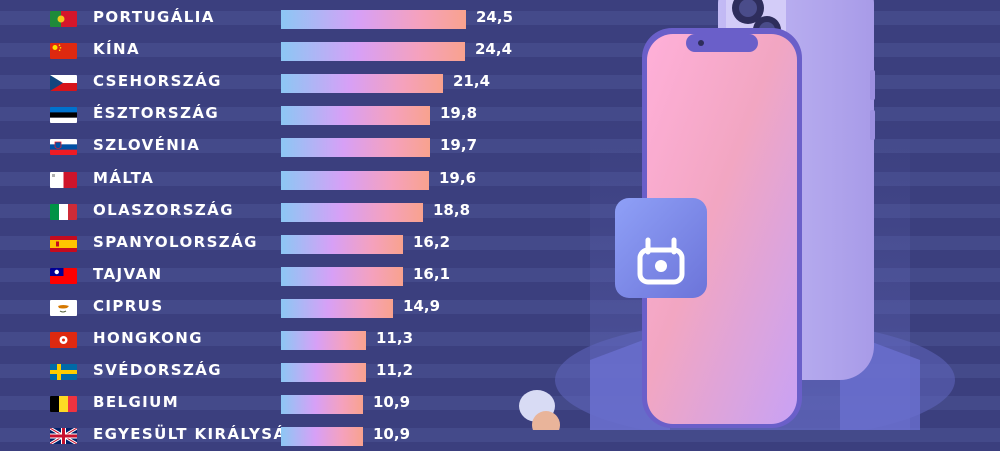 Image resolution: width=1000 pixels, height=451 pixels. What do you see at coordinates (495, 17) in the screenshot?
I see `value-label: 24,5` at bounding box center [495, 17].